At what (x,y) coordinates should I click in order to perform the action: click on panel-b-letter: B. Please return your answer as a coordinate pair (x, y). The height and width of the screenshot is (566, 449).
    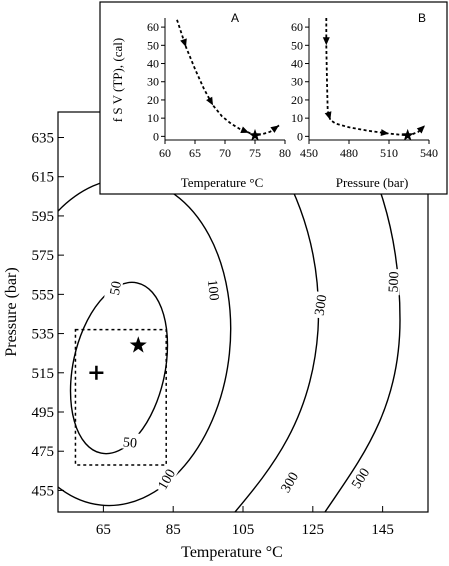
    Looking at the image, I should click on (422, 18).